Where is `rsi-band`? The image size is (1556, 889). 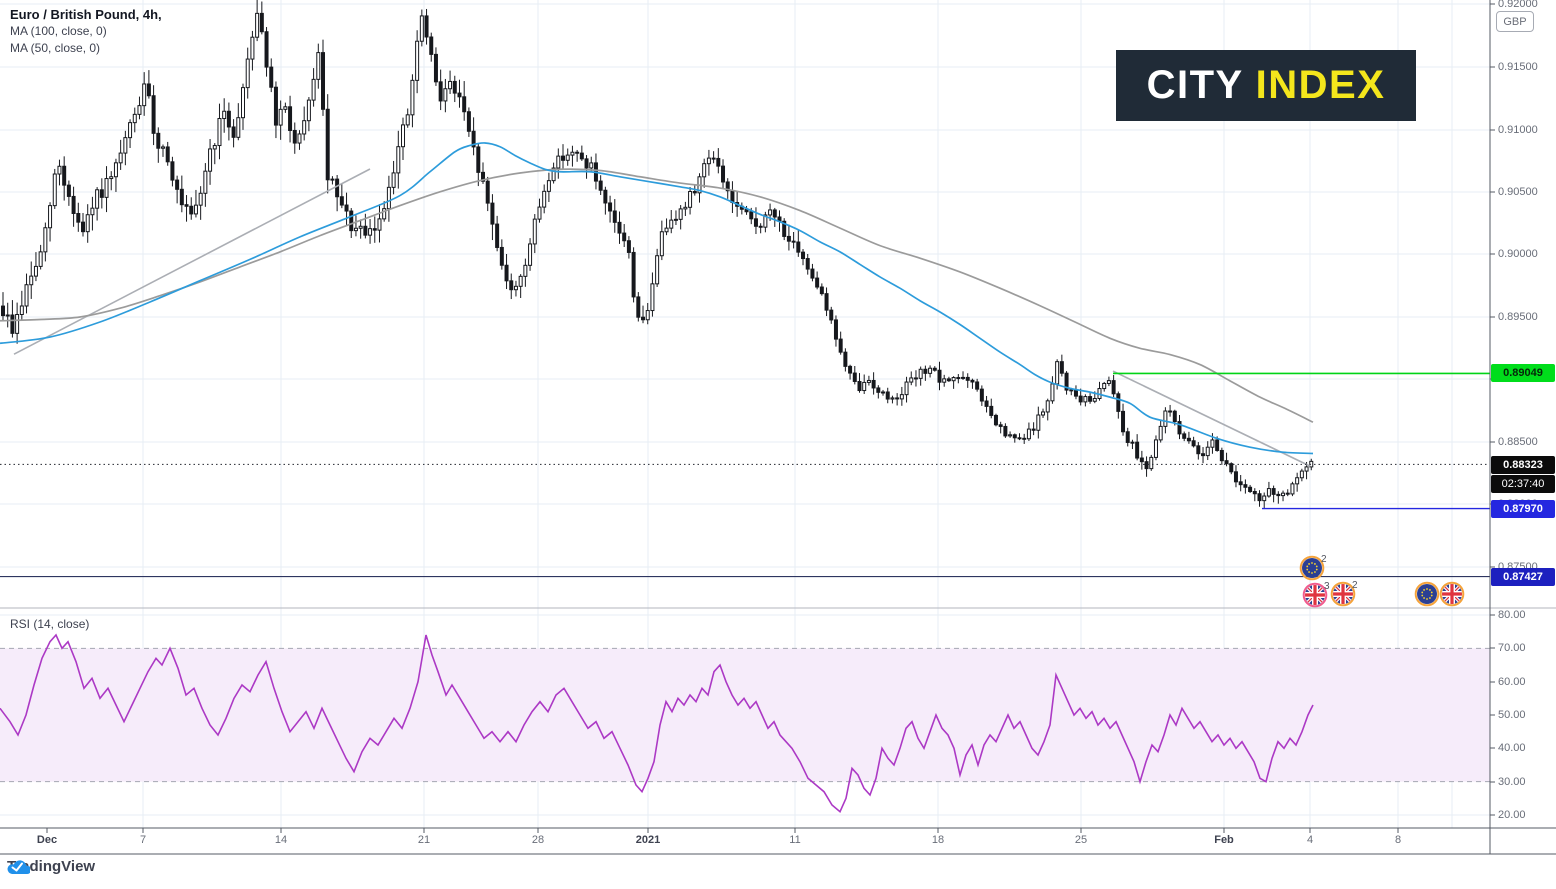
rsi-band is located at coordinates (745, 715).